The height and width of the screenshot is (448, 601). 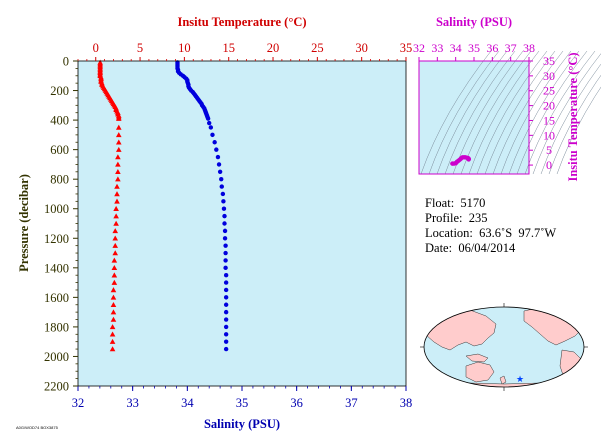 I want to click on temperature-tick-label: 35, so click(x=406, y=48).